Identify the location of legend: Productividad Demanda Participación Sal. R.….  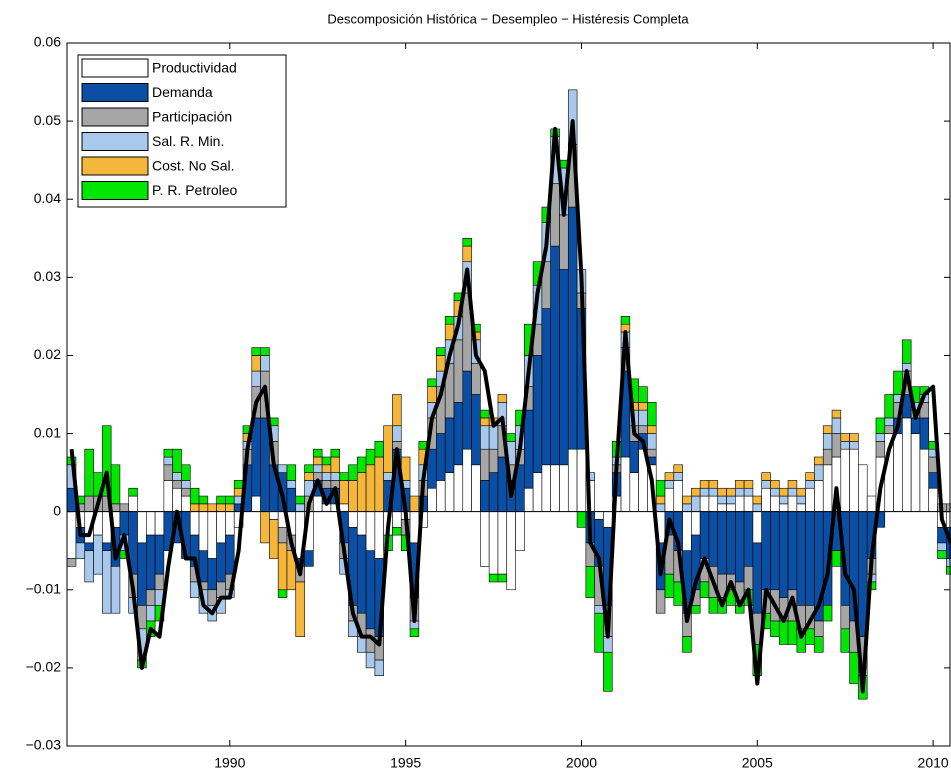
(182, 131).